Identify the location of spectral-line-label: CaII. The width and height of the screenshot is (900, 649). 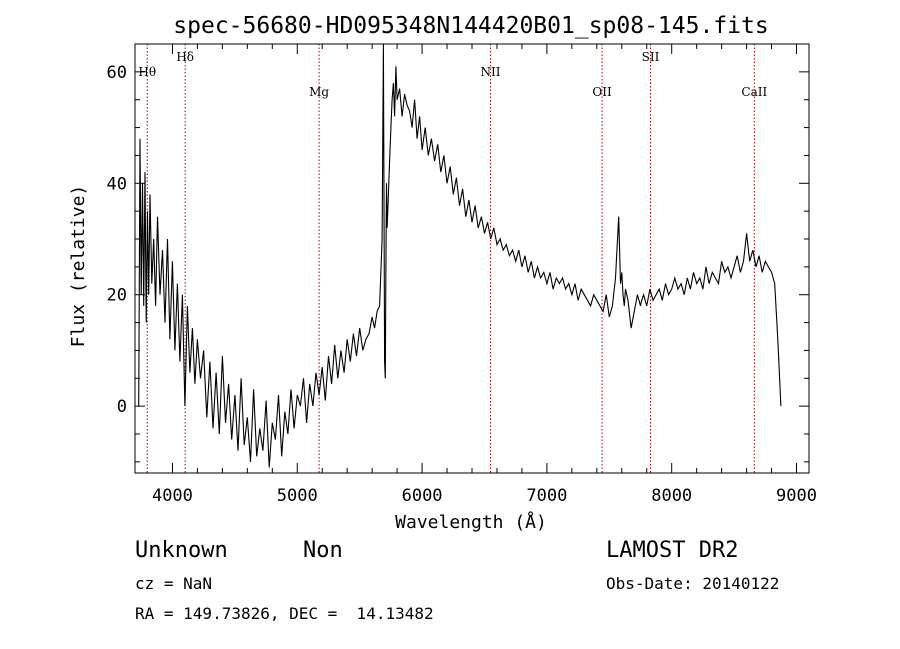
(754, 92).